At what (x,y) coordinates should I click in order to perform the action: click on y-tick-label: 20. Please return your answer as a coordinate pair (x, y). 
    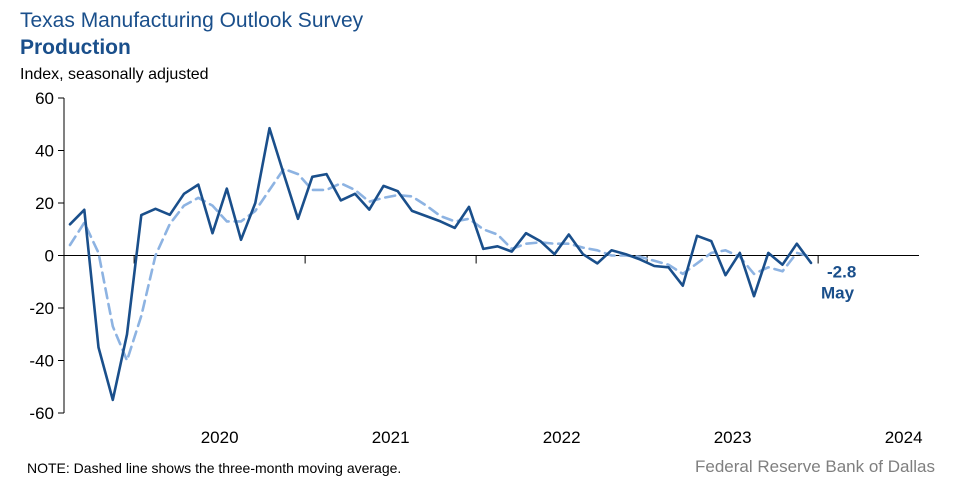
    Looking at the image, I should click on (44, 203).